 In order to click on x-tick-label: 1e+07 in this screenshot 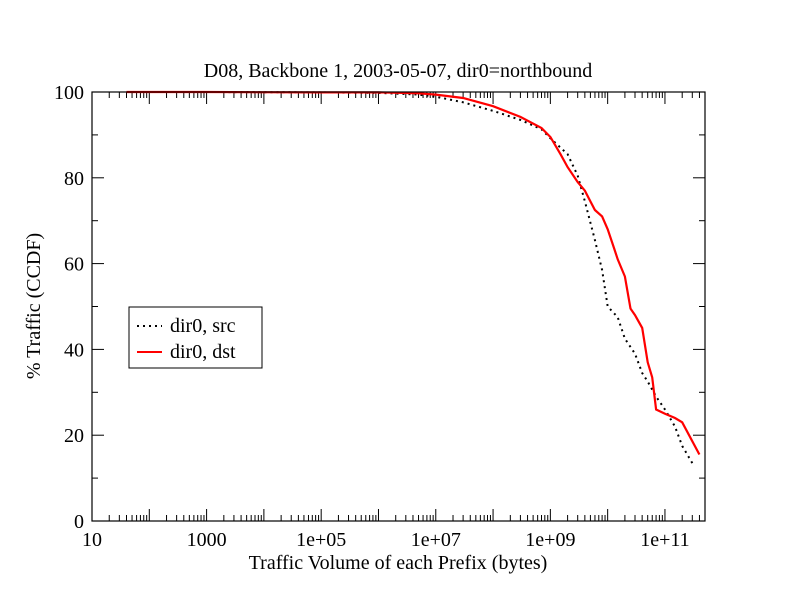, I will do `click(436, 540)`.